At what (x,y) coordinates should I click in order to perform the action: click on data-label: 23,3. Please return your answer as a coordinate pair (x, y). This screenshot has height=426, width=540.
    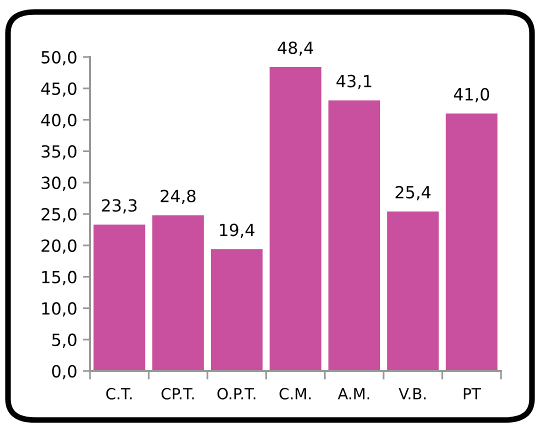
    Looking at the image, I should click on (119, 206).